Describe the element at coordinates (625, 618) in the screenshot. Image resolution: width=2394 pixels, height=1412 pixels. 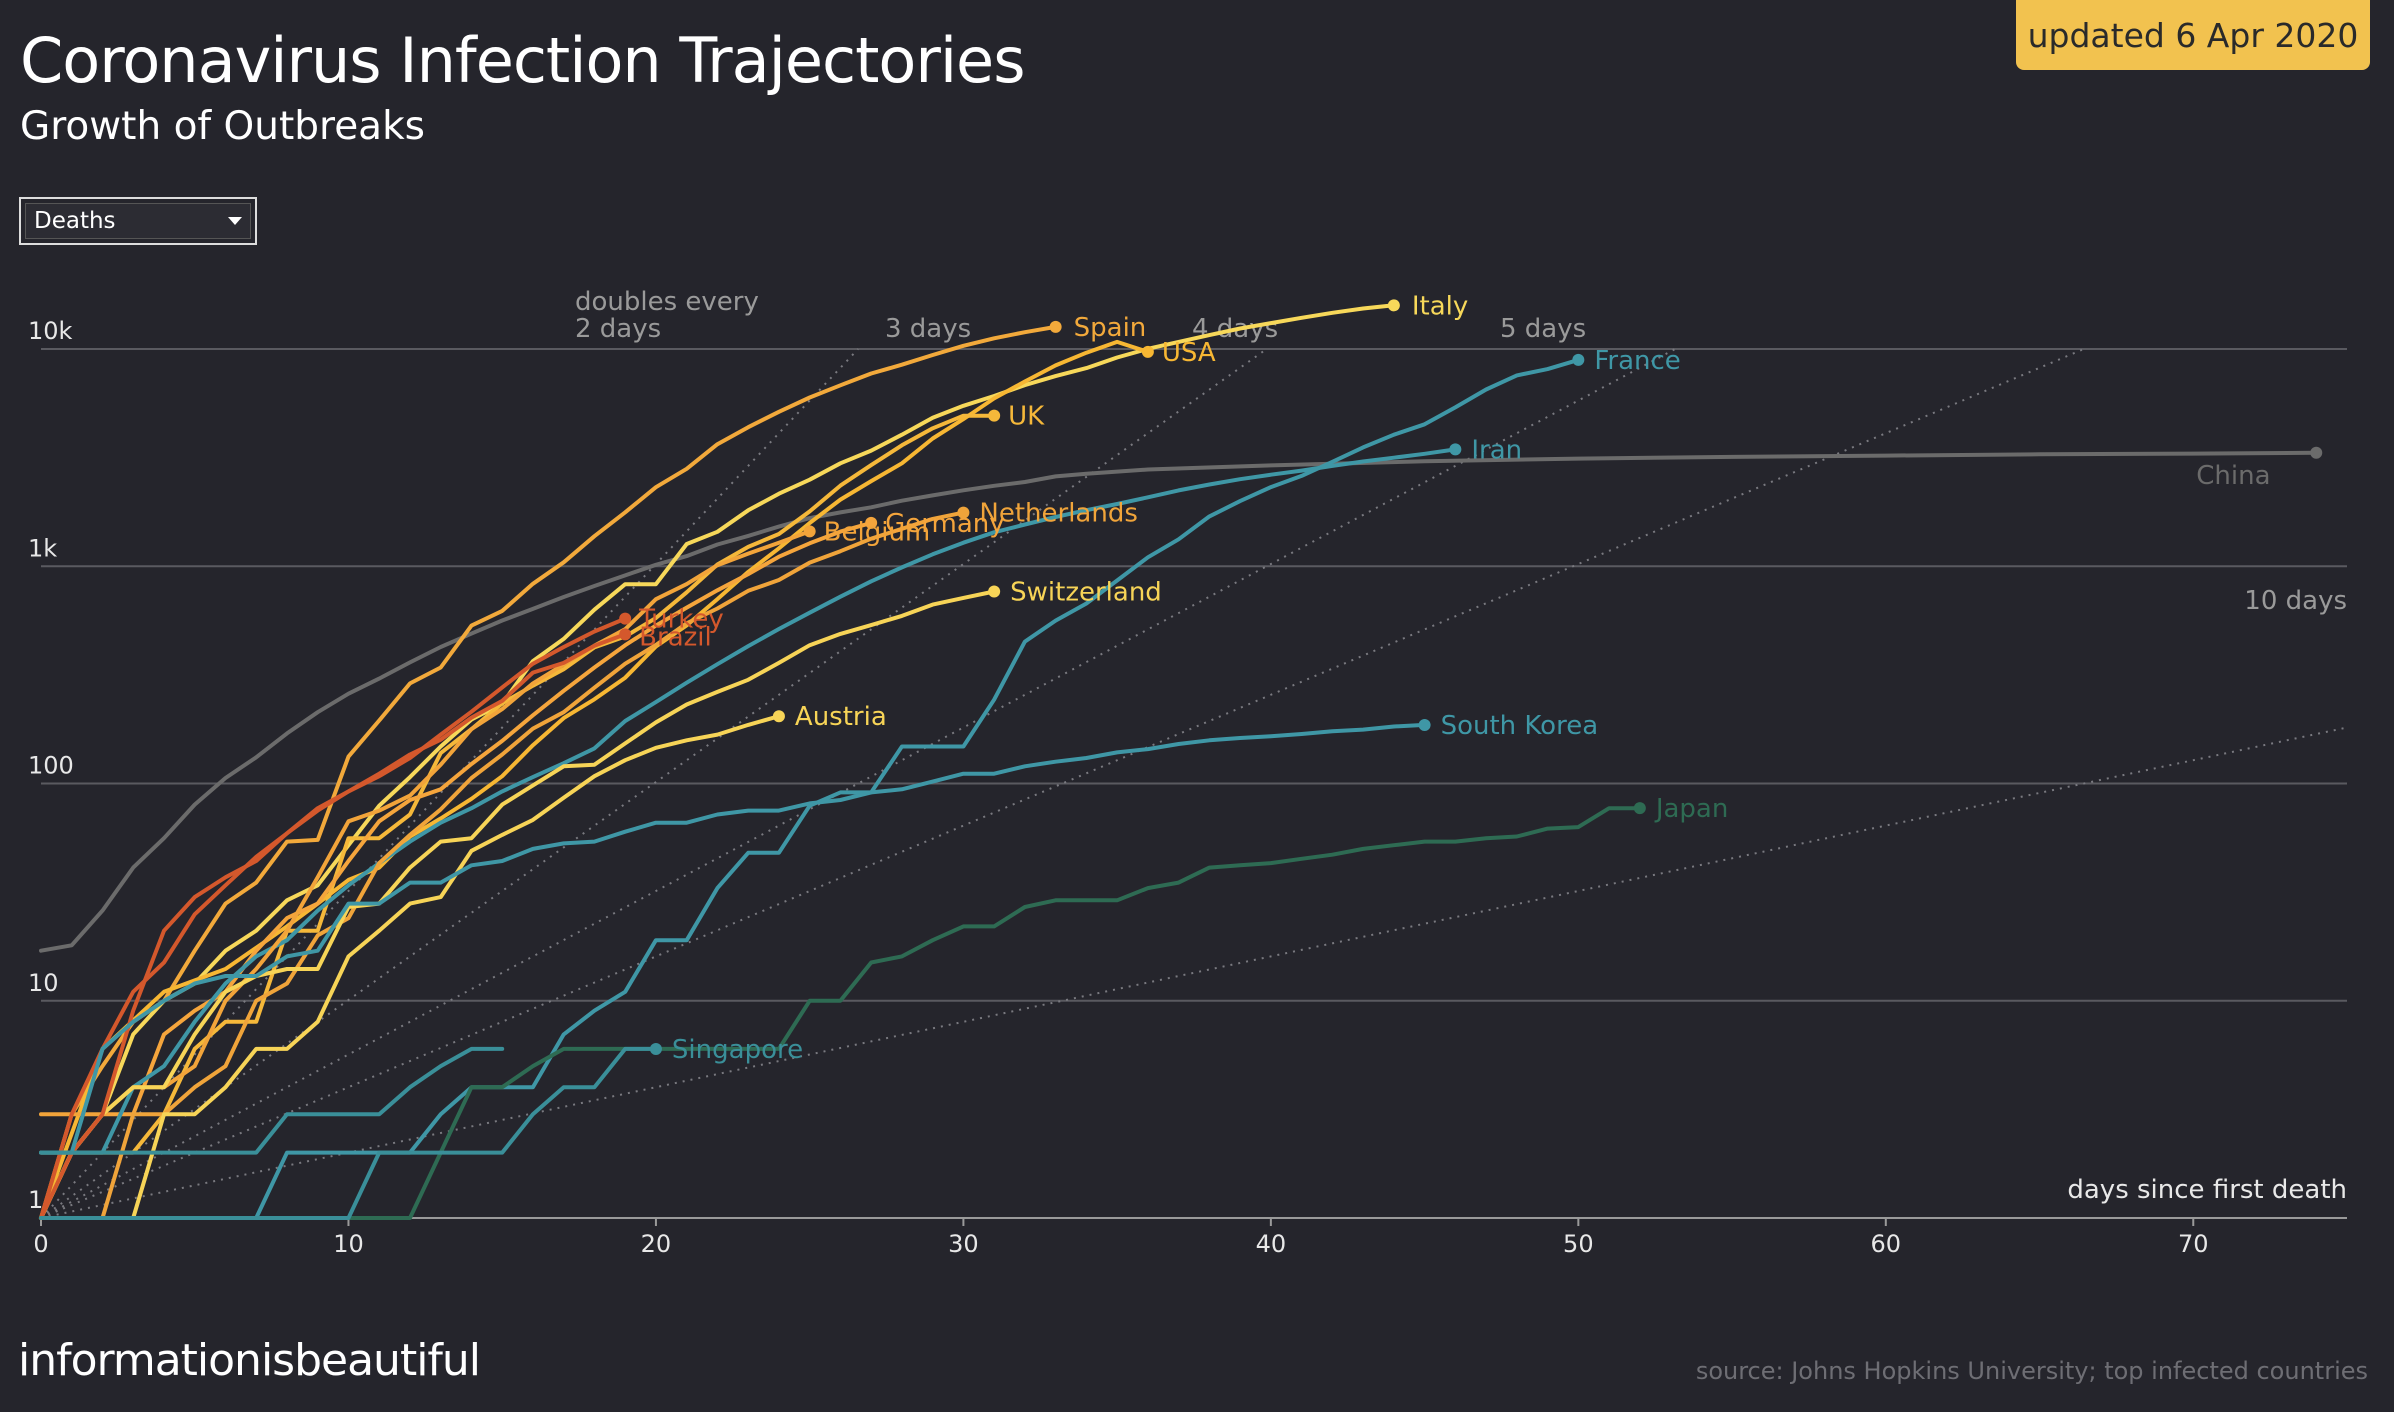
I see `series-end-dot-turkey` at that location.